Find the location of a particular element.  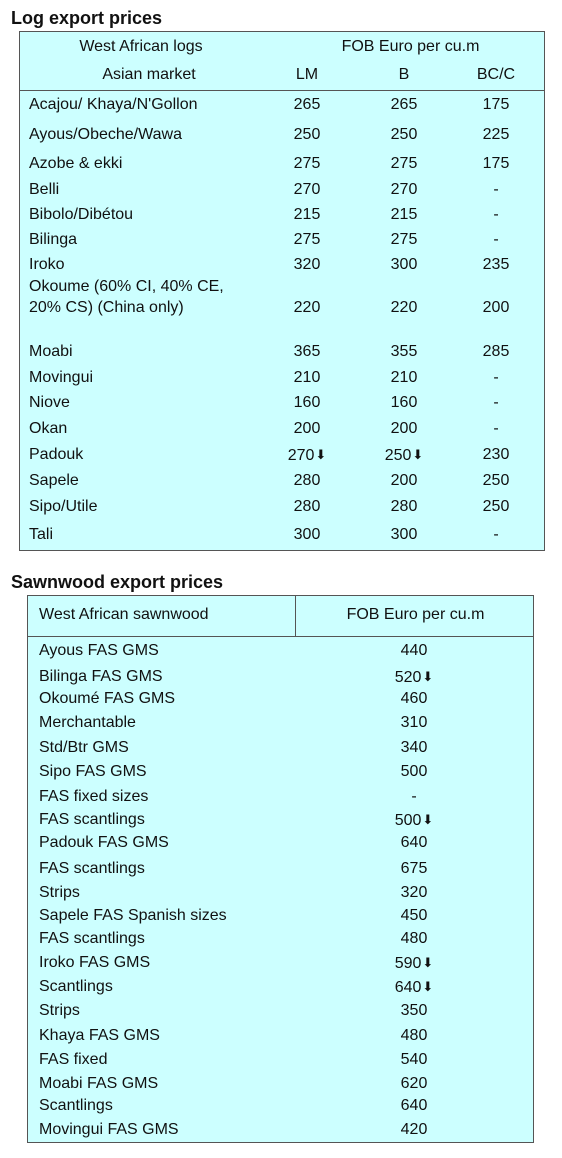

log-row-b-value: 210 is located at coordinates (404, 377).